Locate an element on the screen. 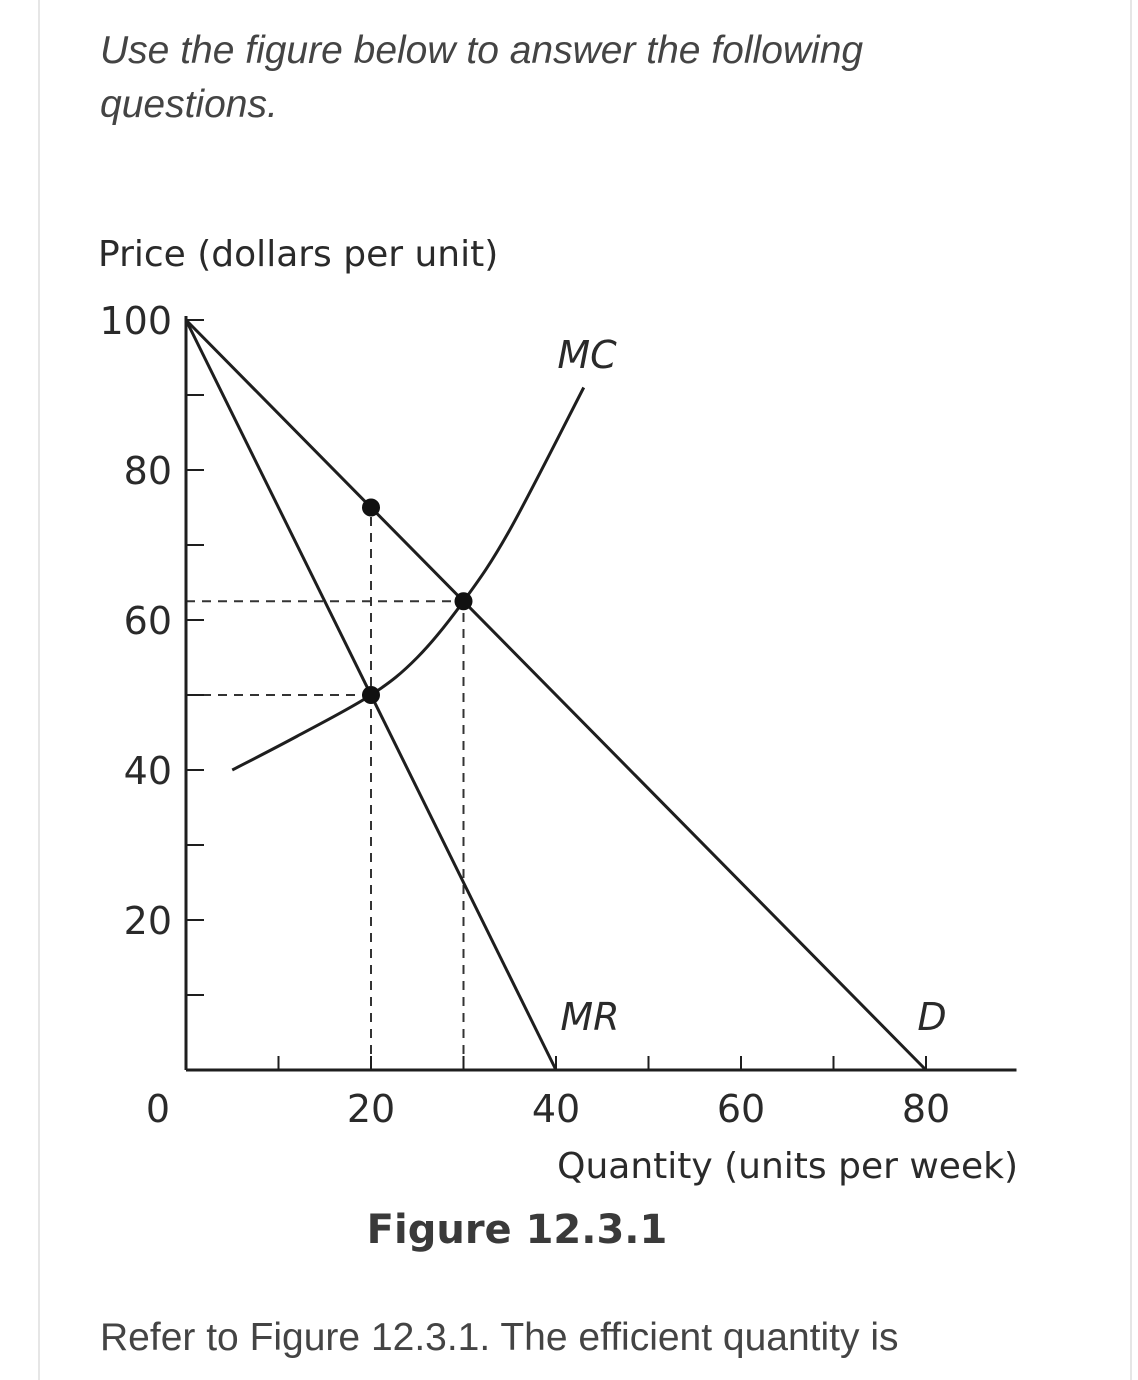  y-tick-label-60: 60 is located at coordinates (148, 621).